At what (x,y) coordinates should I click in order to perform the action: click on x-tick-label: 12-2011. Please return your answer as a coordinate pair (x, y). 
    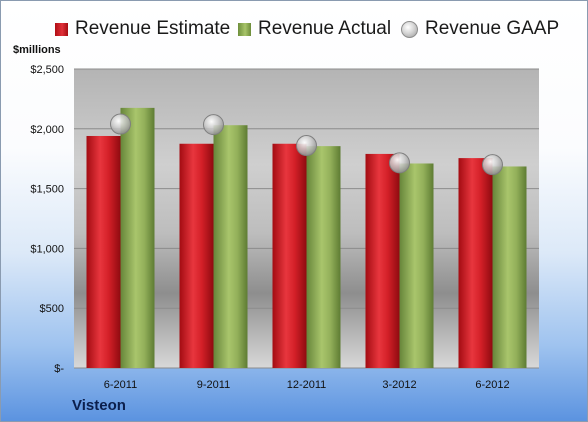
    Looking at the image, I should click on (307, 385).